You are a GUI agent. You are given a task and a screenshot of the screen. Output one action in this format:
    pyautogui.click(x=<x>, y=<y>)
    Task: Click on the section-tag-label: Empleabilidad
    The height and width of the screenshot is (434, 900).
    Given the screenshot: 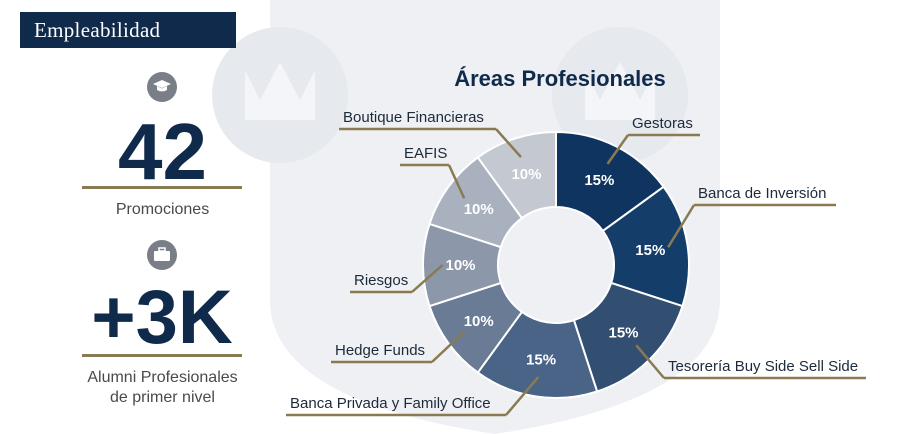 What is the action you would take?
    pyautogui.click(x=97, y=29)
    